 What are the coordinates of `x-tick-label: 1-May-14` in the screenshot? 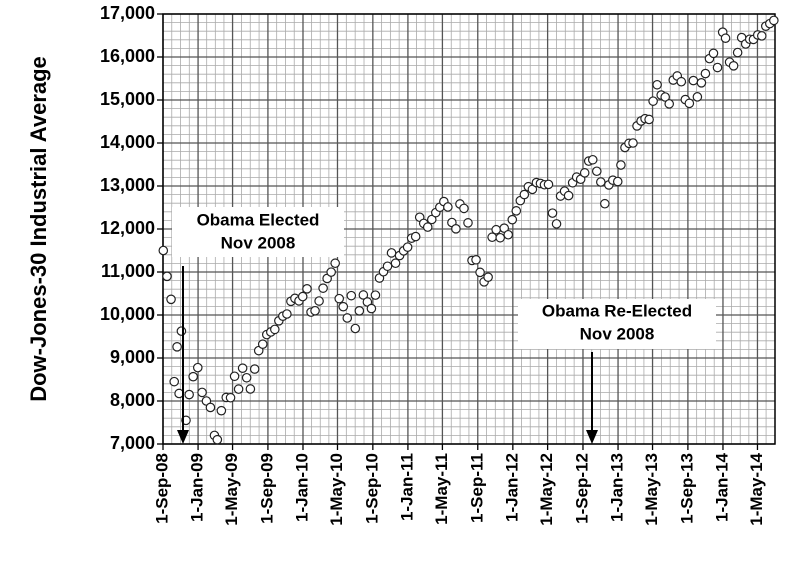 It's located at (756, 488).